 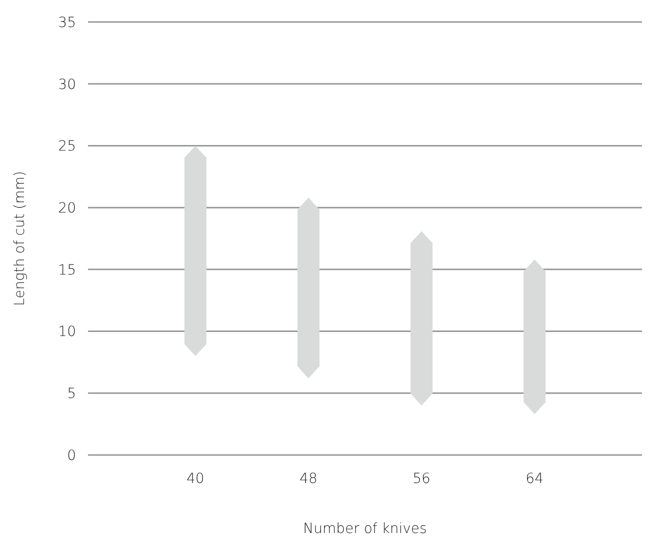 What do you see at coordinates (67, 84) in the screenshot?
I see `y-tick-label: 30` at bounding box center [67, 84].